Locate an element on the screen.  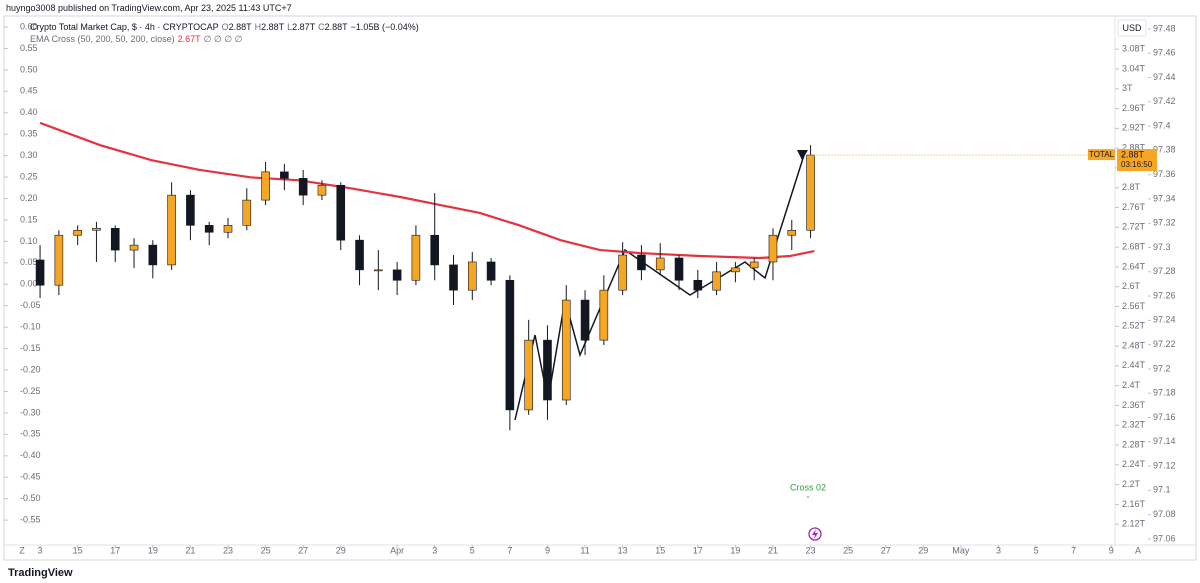
y2-tick-label: 97.2 is located at coordinates (1162, 368).